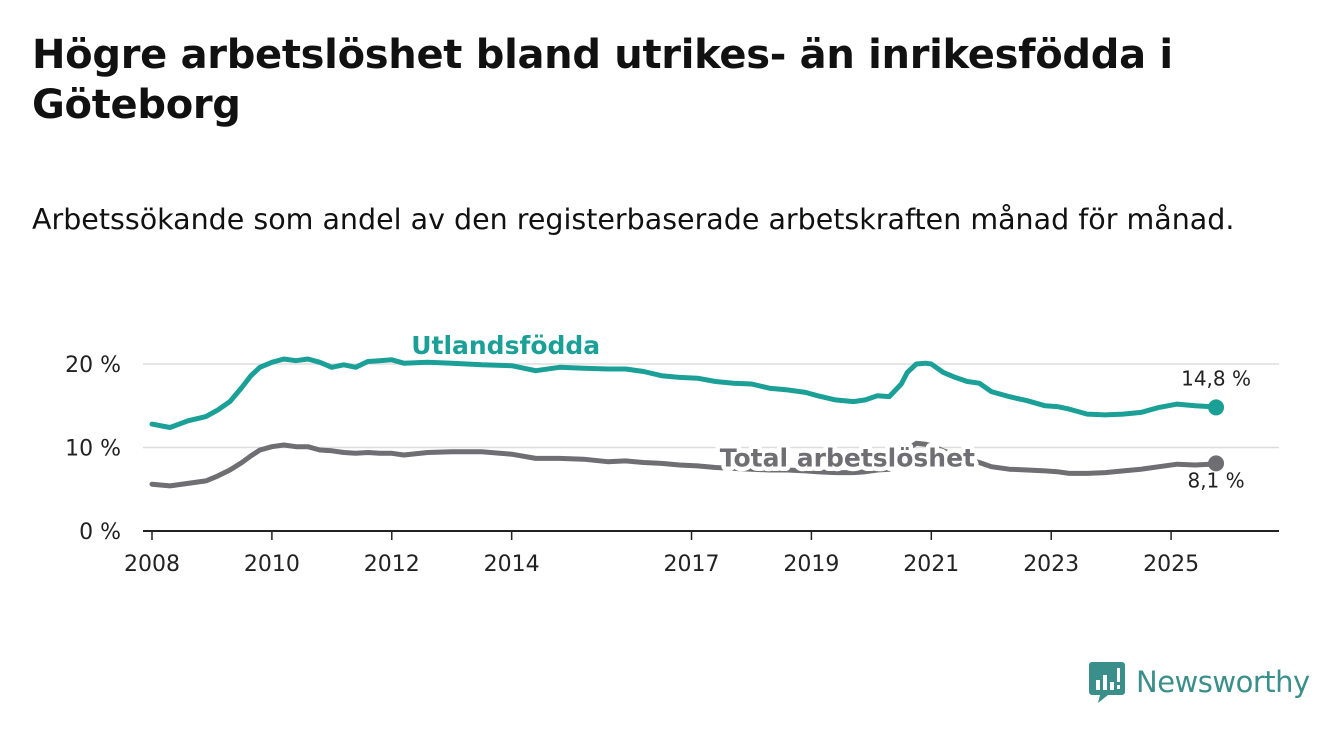 The width and height of the screenshot is (1340, 734). What do you see at coordinates (272, 564) in the screenshot?
I see `x-tick-label: 2010` at bounding box center [272, 564].